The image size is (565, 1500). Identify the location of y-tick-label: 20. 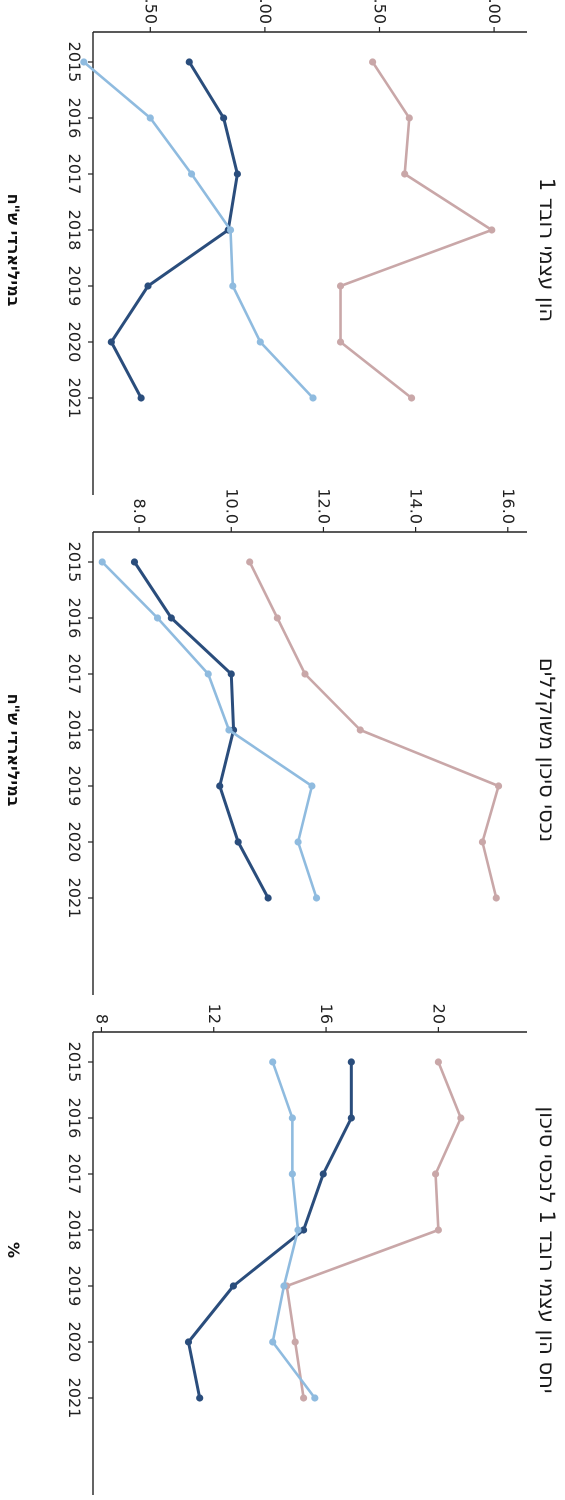
(438, 1014).